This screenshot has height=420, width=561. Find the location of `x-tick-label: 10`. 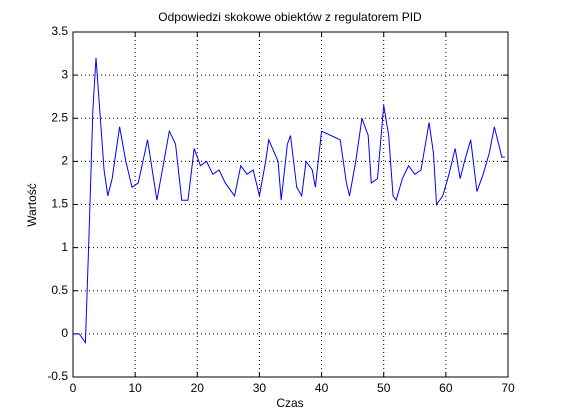

x-tick-label: 10 is located at coordinates (135, 388).